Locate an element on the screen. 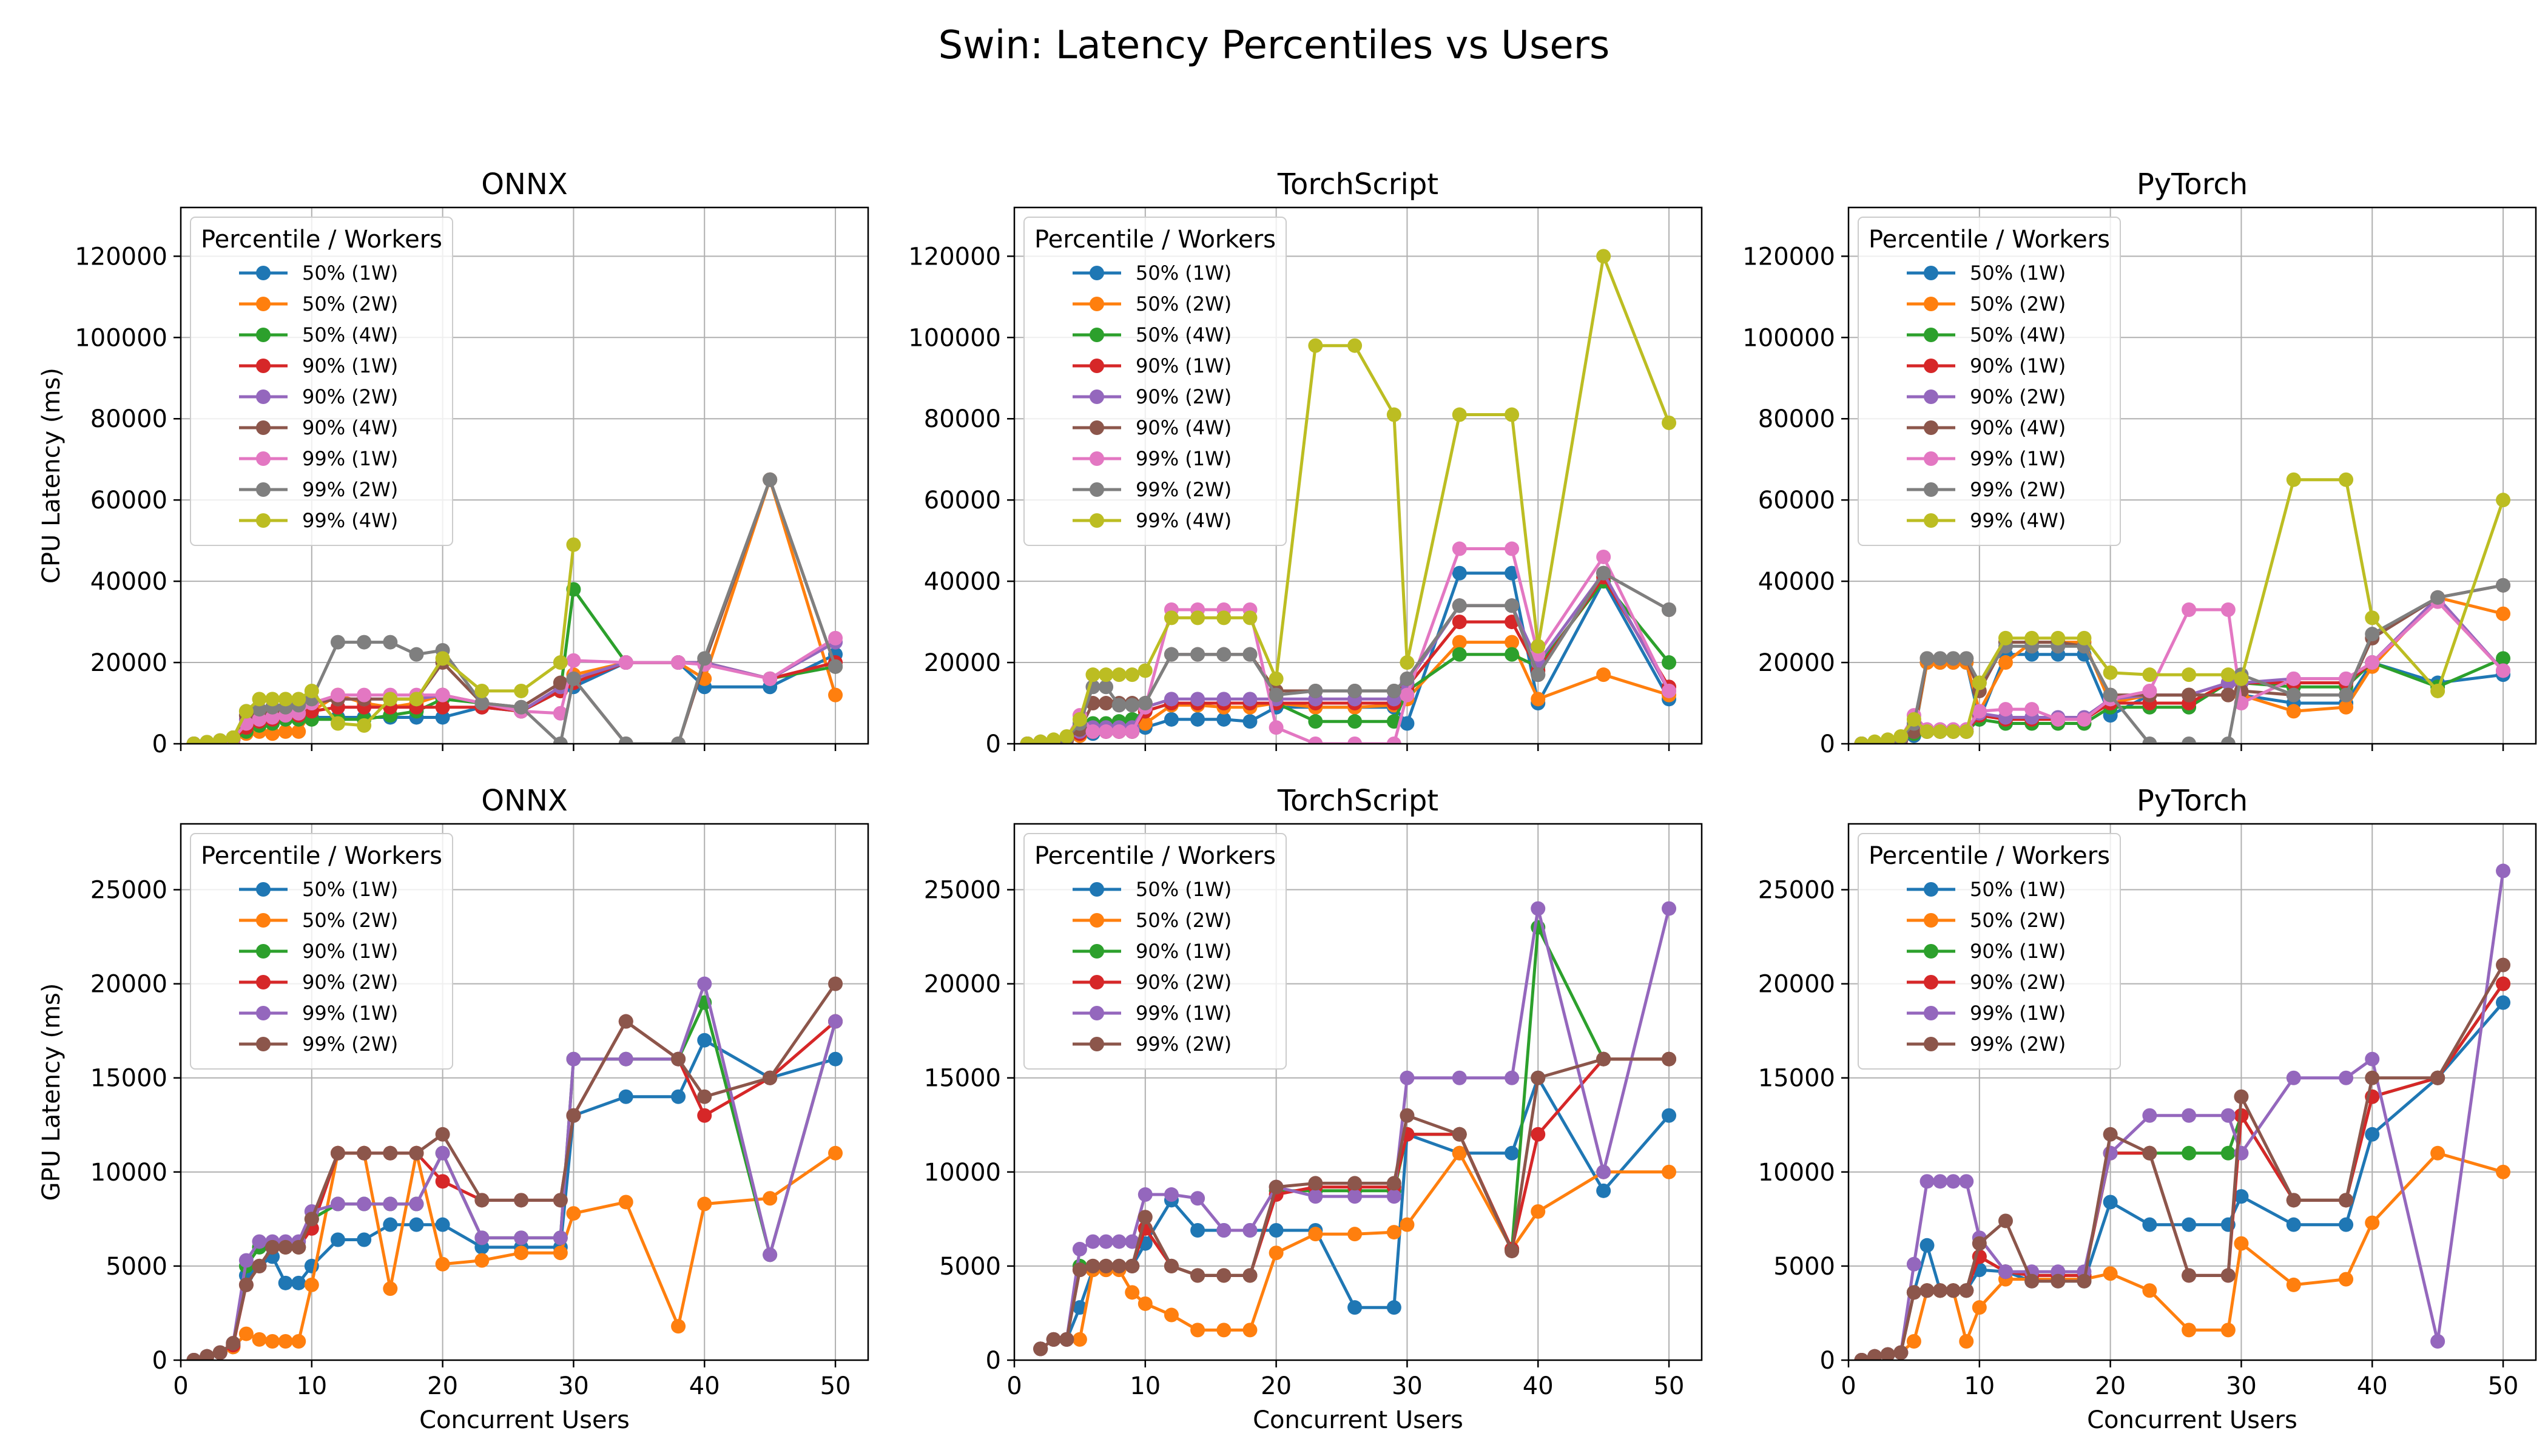  x-tick-label: 30 is located at coordinates (2241, 1386).